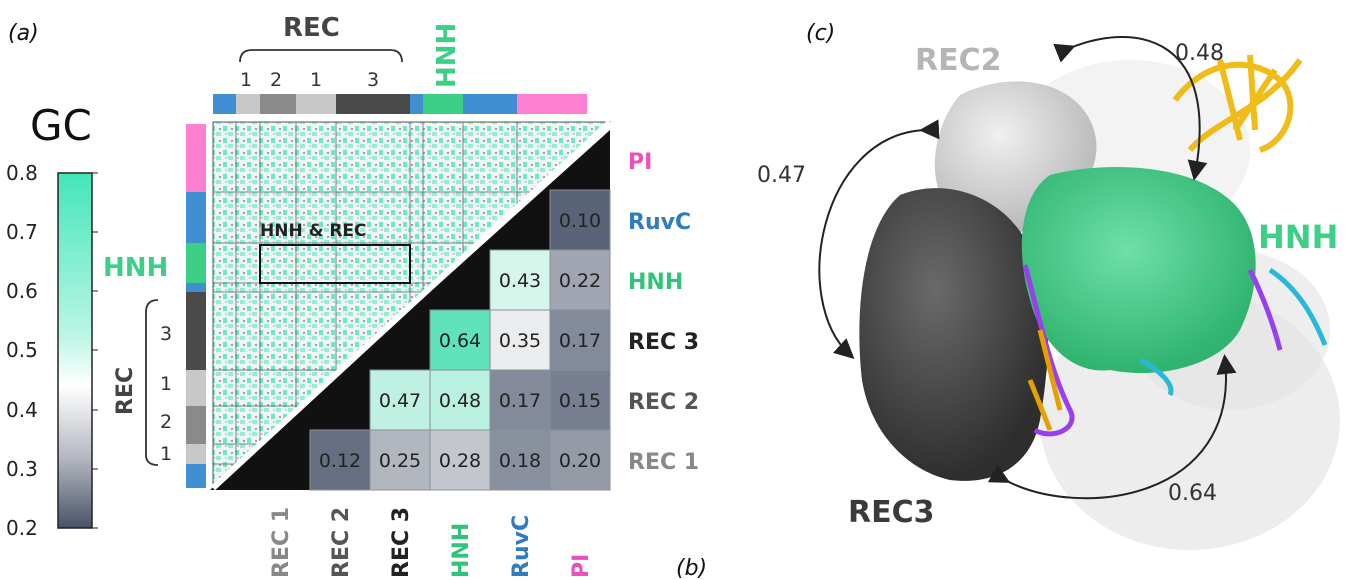 The width and height of the screenshot is (1347, 580). Describe the element at coordinates (22, 410) in the screenshot. I see `colorbar-tick-label: 0.4` at that location.